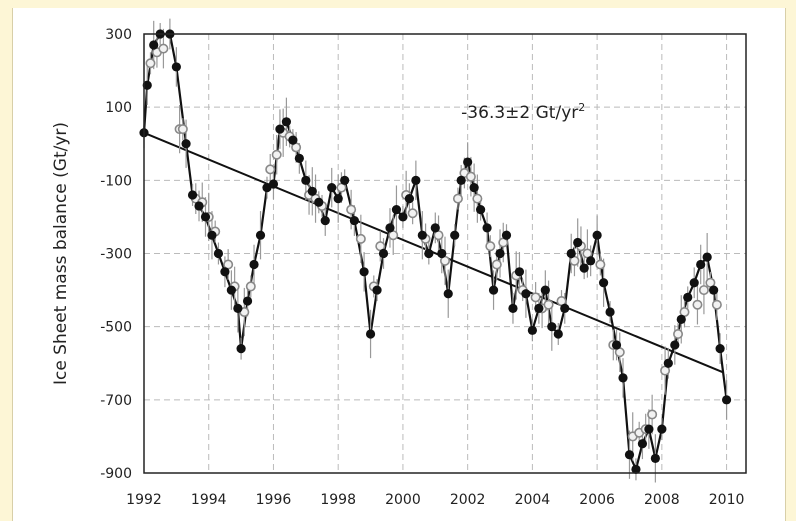 The image size is (796, 521). I want to click on x-tick-label: 2004, so click(533, 500).